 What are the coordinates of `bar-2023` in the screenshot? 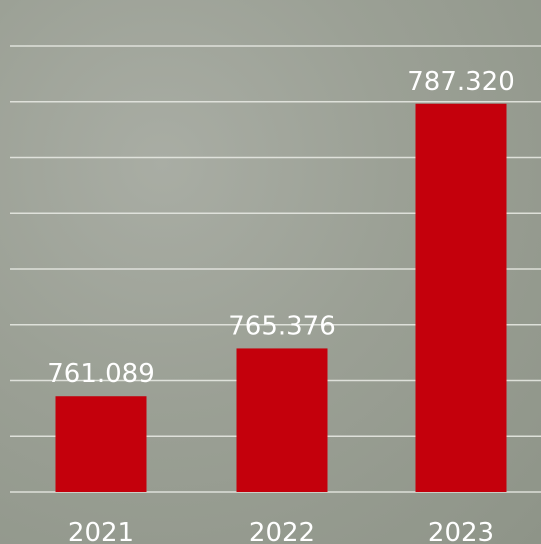 It's located at (461, 298).